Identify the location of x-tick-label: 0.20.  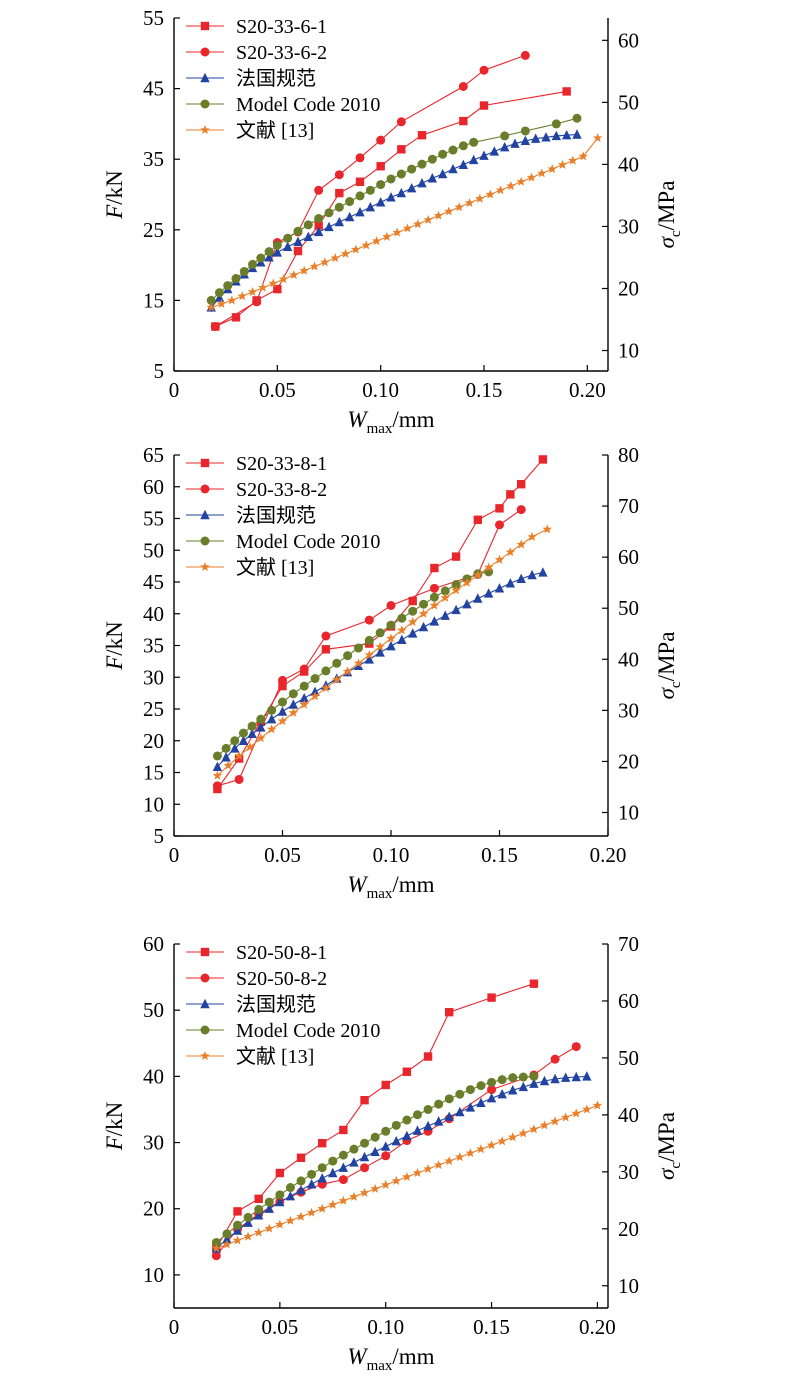
(608, 855).